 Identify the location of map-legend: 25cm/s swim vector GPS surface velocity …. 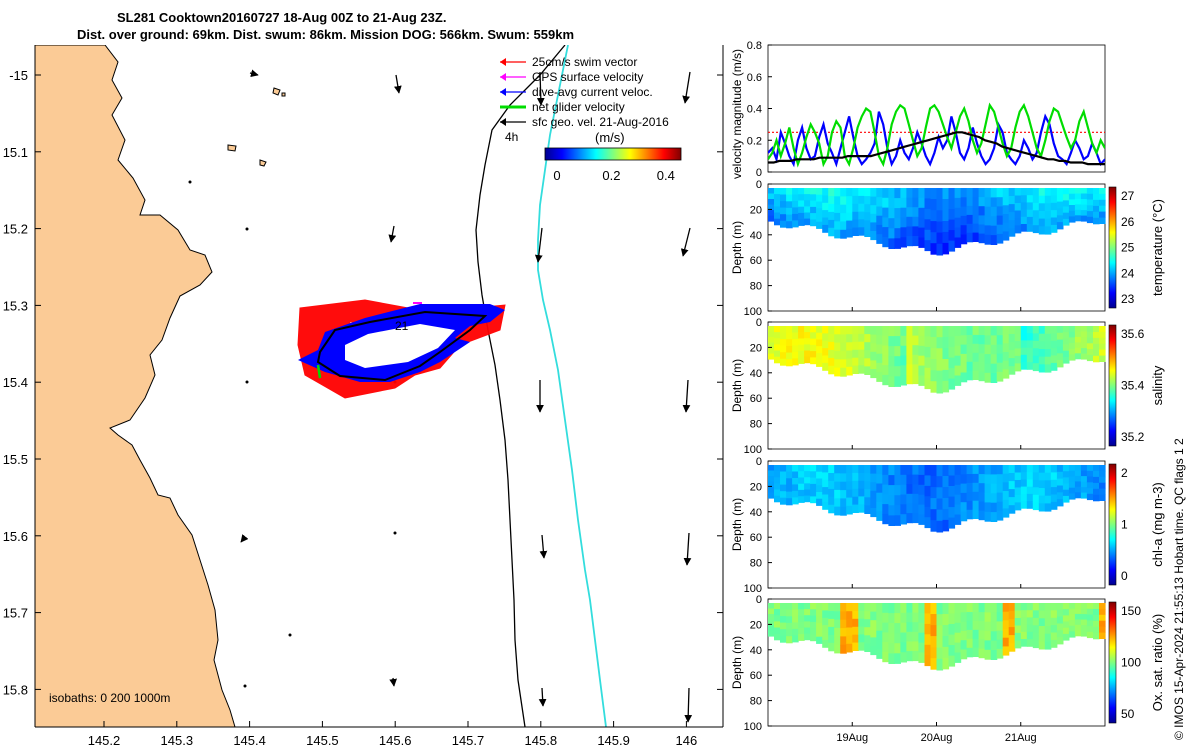
(591, 119).